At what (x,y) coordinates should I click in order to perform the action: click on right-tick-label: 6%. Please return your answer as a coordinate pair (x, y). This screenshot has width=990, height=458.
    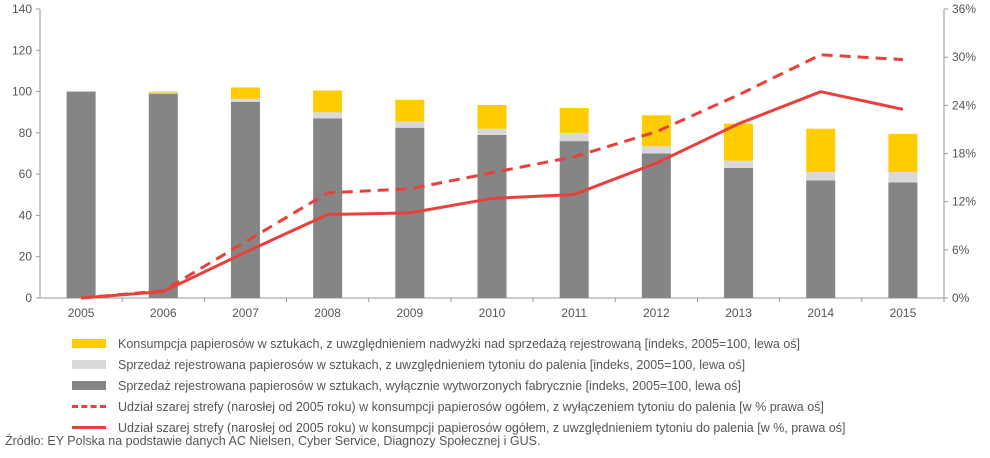
    Looking at the image, I should click on (961, 250).